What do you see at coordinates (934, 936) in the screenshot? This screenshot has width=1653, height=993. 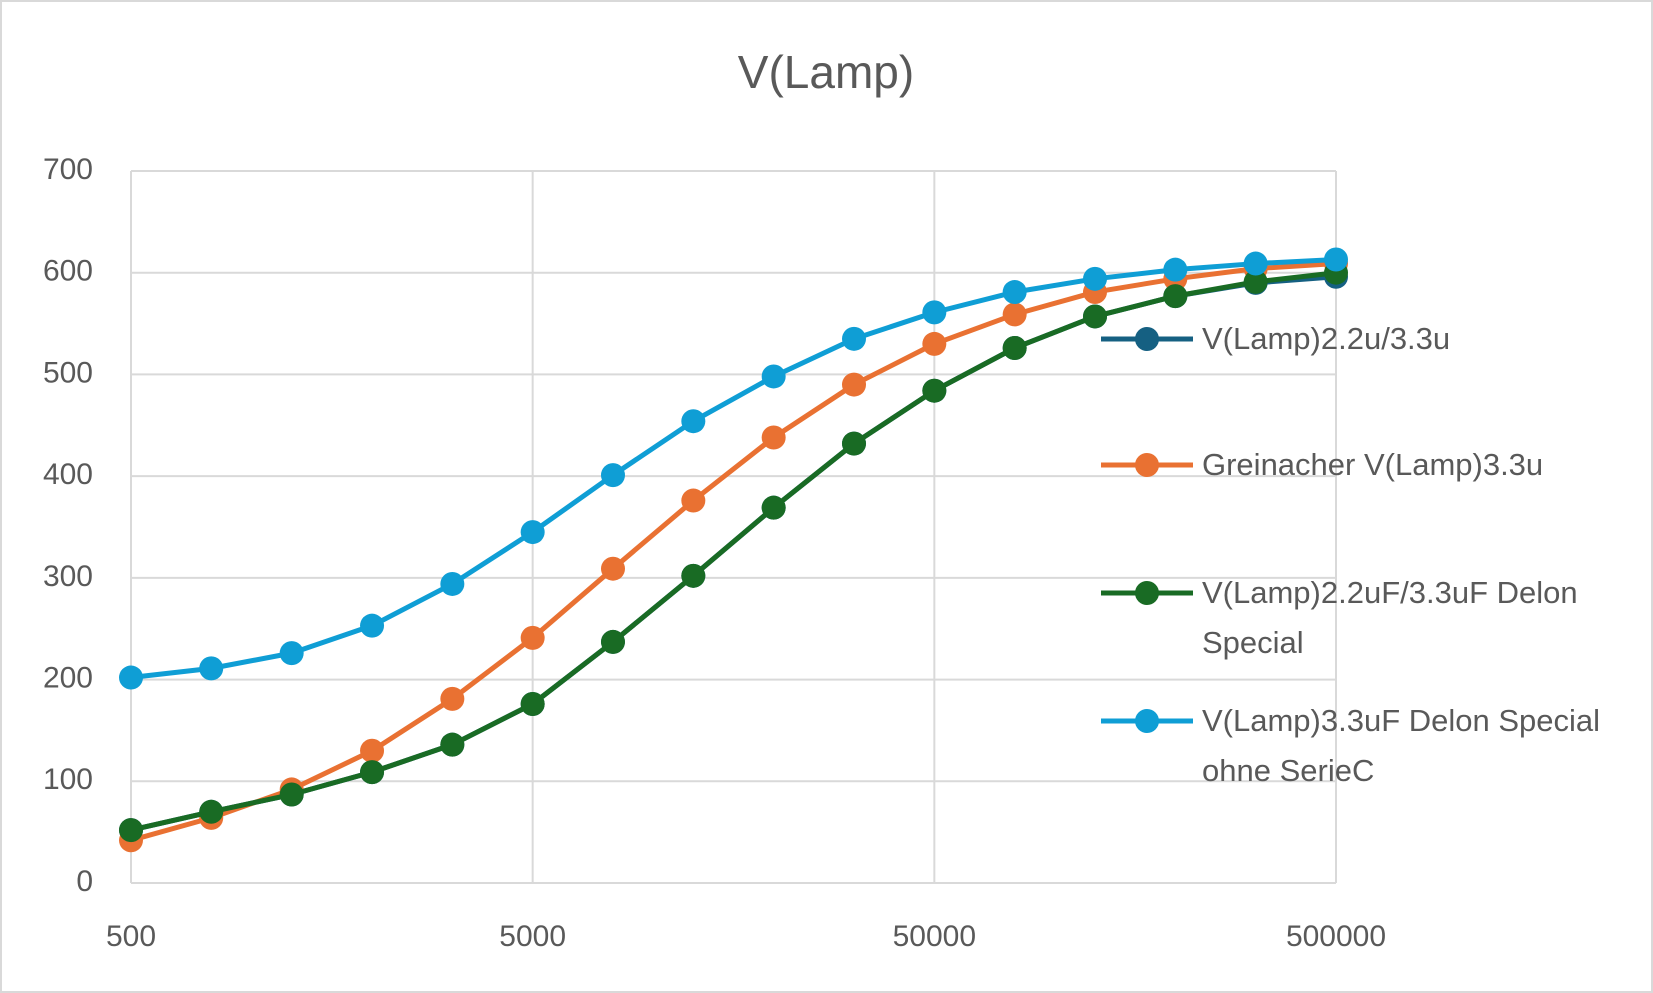 I see `x-tick-label: 50000` at bounding box center [934, 936].